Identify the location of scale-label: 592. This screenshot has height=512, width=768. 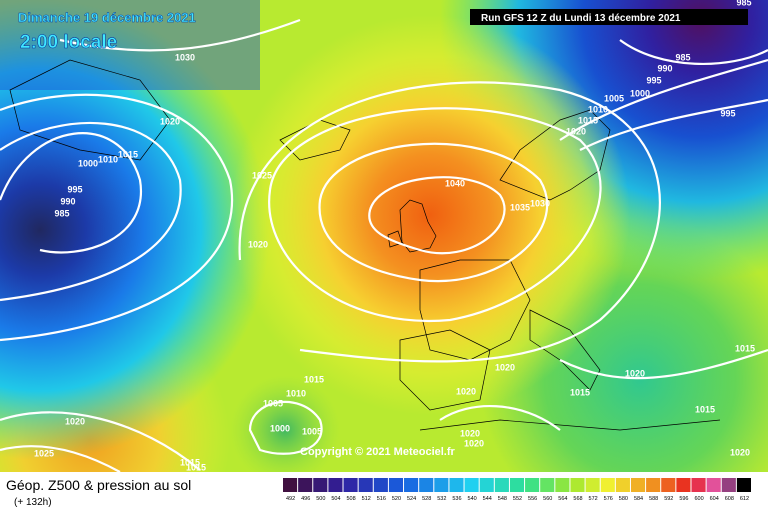
(668, 499).